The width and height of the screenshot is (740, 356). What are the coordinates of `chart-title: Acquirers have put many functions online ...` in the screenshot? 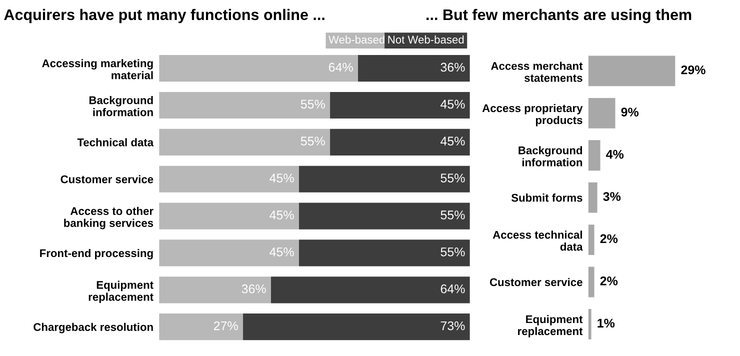 It's located at (164, 16).